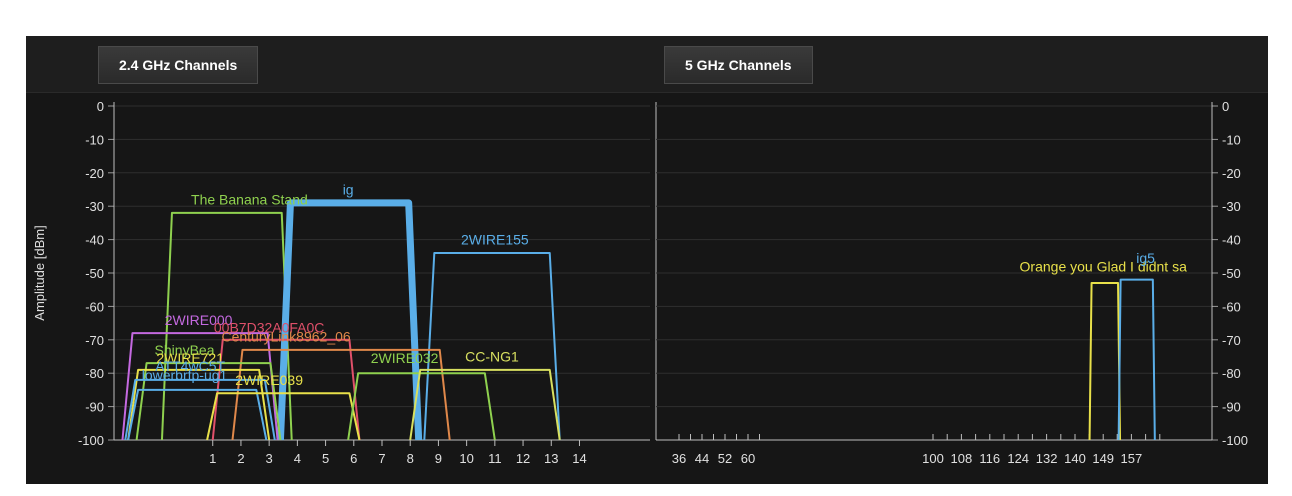 This screenshot has height=496, width=1292. I want to click on x-tick-label: 8, so click(410, 458).